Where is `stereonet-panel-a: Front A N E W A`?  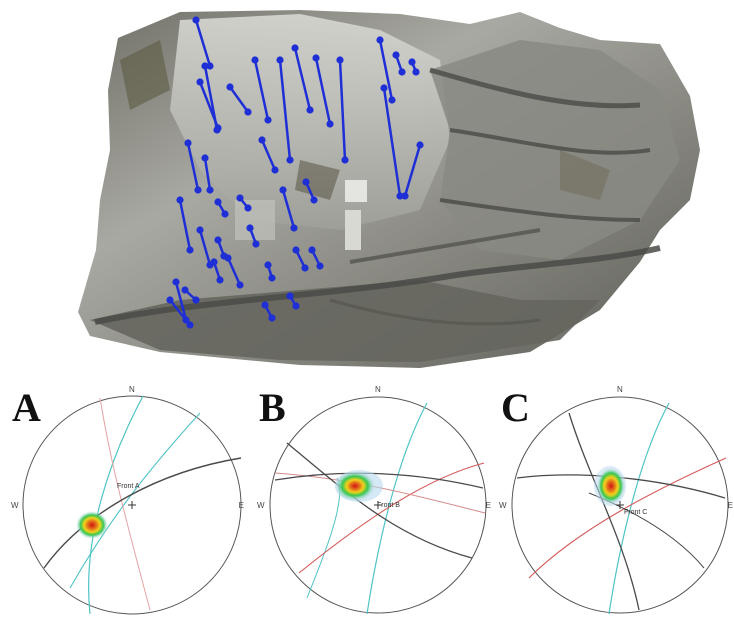
stereonet-panel-a: Front A N E W A is located at coordinates (122, 497).